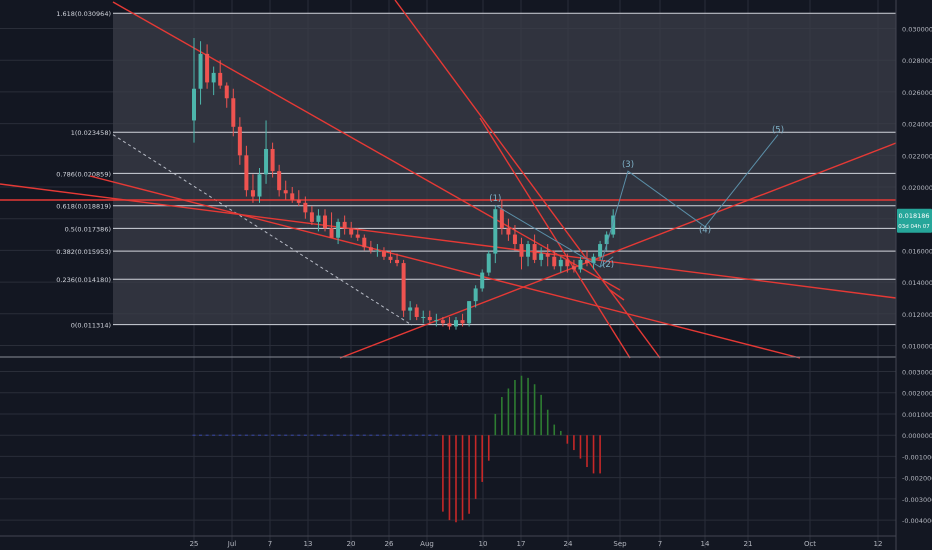 Image resolution: width=932 pixels, height=550 pixels. I want to click on time-axis-label: 10, so click(483, 544).